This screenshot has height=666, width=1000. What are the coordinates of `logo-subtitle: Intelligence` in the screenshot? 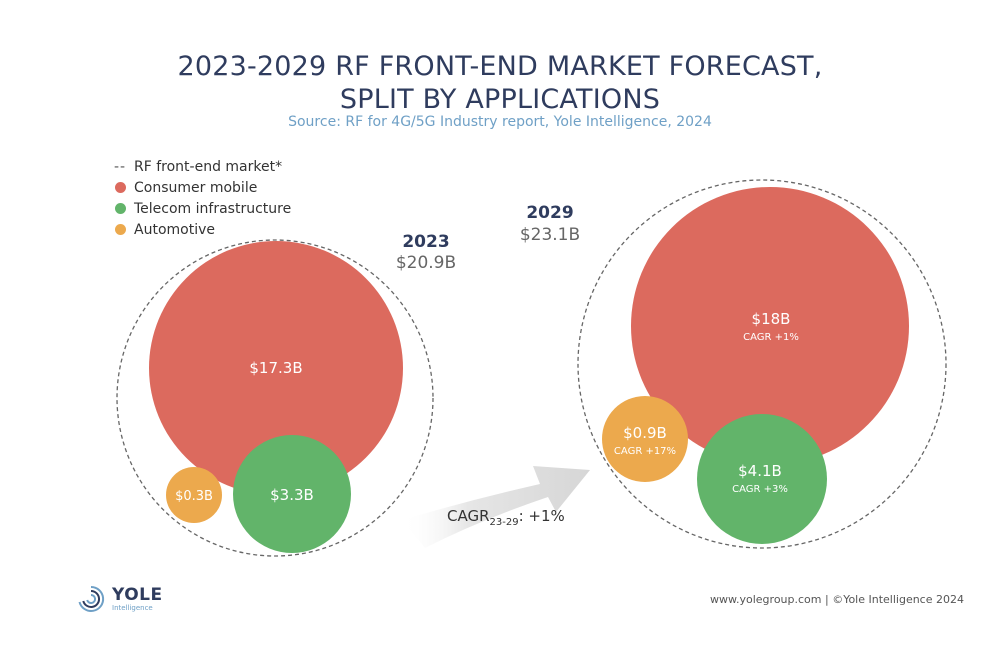 It's located at (132, 607).